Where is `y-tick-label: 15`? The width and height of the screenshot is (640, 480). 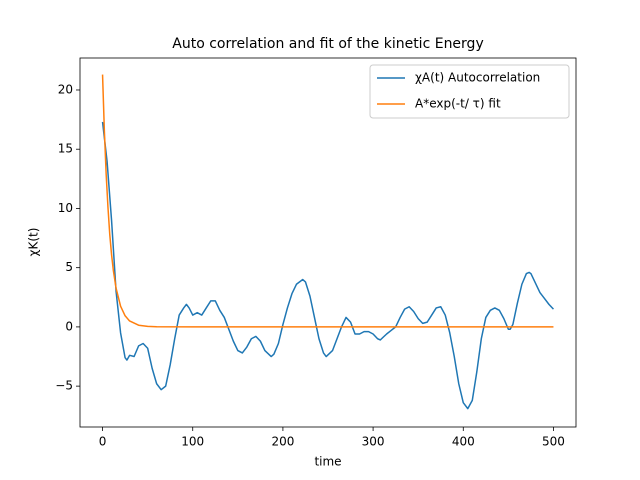 y-tick-label: 15 is located at coordinates (65, 149).